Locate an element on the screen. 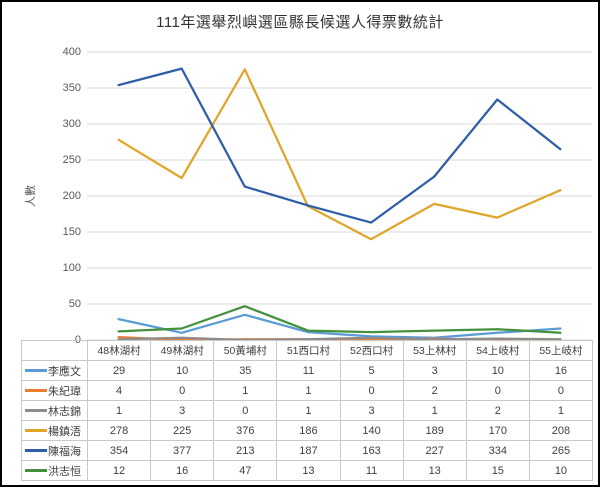  category-header-row: 48林湖村 49林湖村 50黃埔村 51西口村 52西口村 53上林村 54上岐村 55上岐村 is located at coordinates (307, 350).